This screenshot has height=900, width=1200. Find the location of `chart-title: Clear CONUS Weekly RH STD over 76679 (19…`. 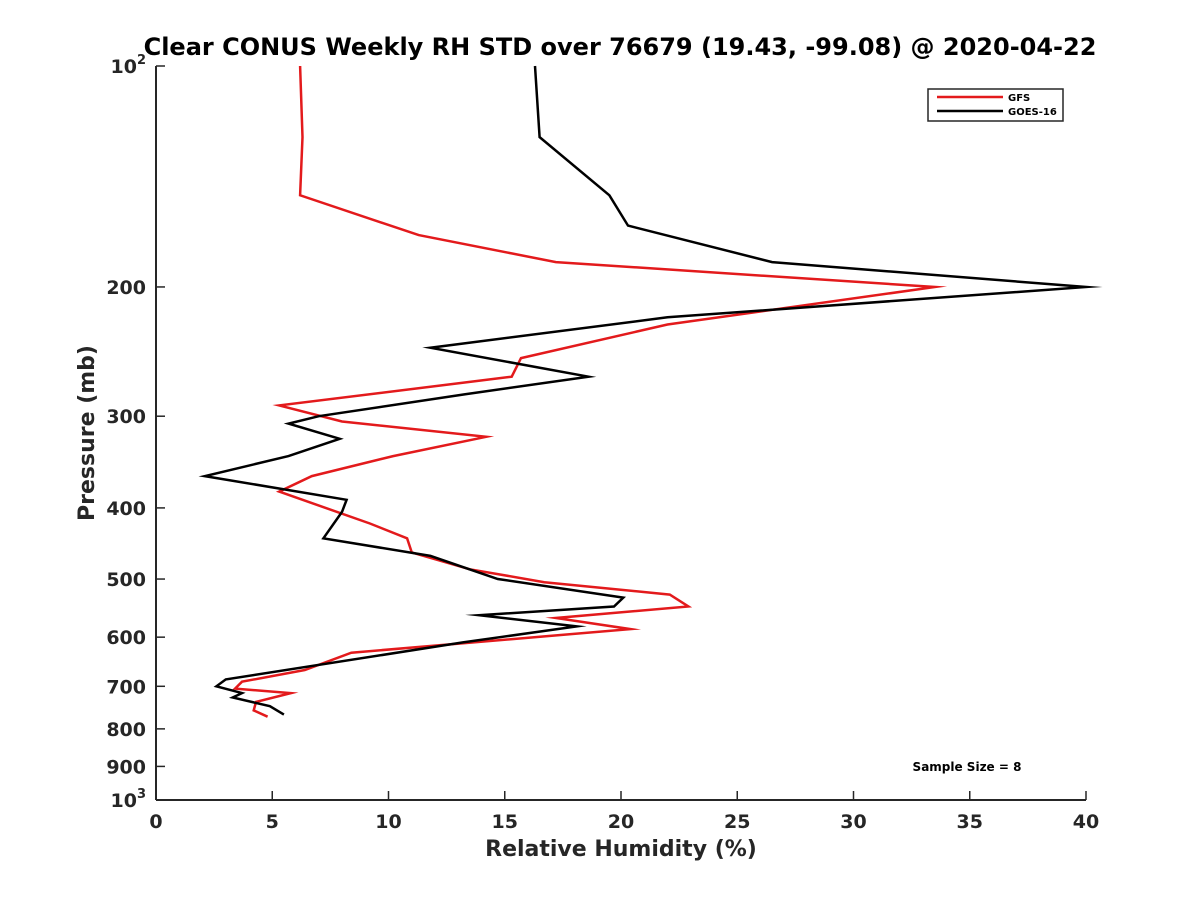

chart-title: Clear CONUS Weekly RH STD over 76679 (19… is located at coordinates (620, 47).